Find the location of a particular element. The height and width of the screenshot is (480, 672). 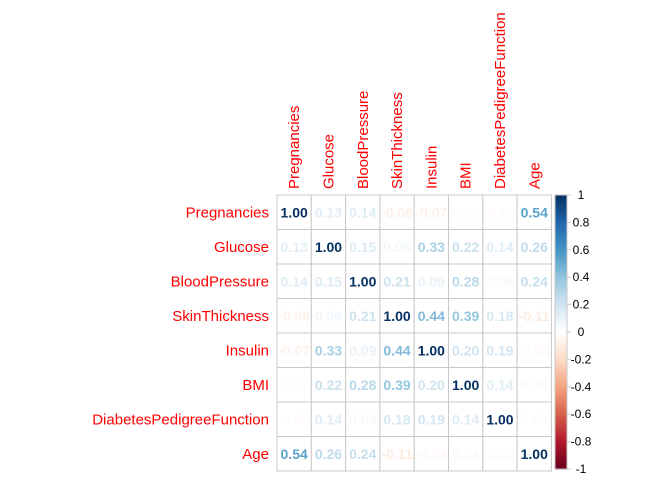

cell-value: 0.39 is located at coordinates (396, 385).